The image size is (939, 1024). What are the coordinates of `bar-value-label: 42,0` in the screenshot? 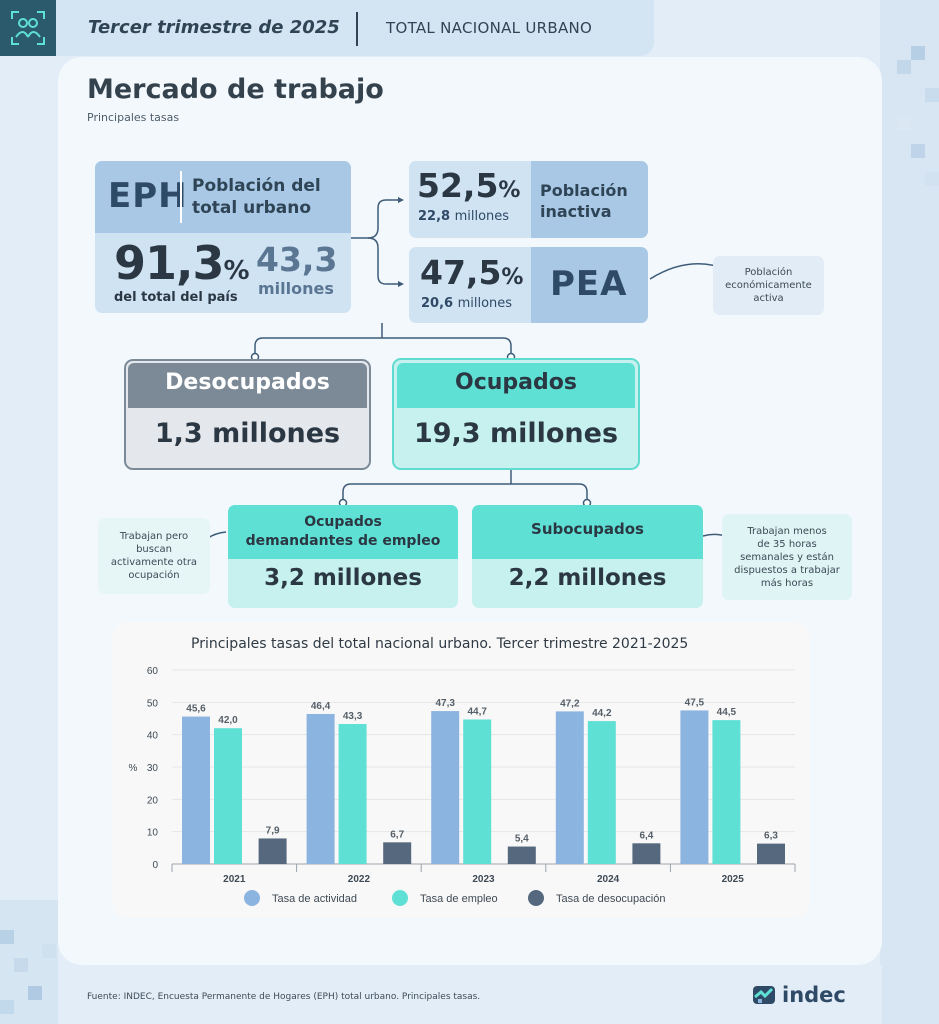 It's located at (228, 720).